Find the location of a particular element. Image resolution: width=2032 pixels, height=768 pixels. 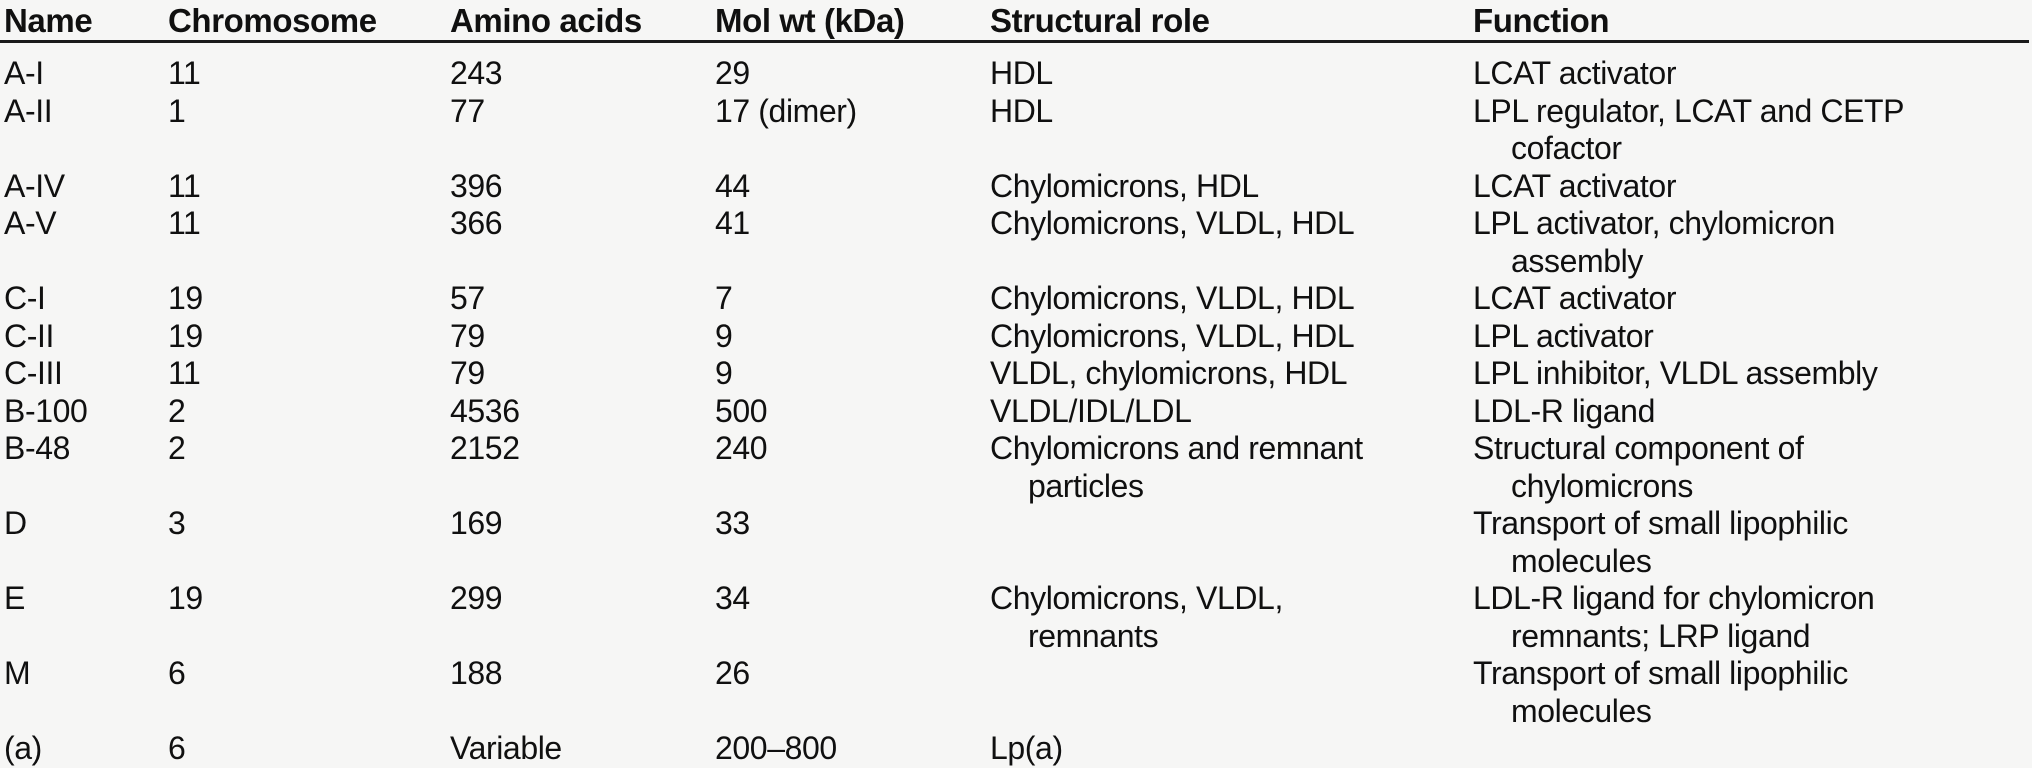

cell-line: 396 is located at coordinates (476, 185).